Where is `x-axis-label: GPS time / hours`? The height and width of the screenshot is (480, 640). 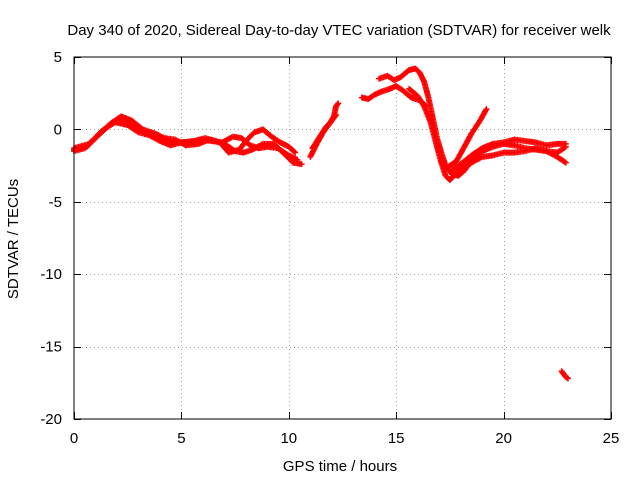
x-axis-label: GPS time / hours is located at coordinates (340, 466).